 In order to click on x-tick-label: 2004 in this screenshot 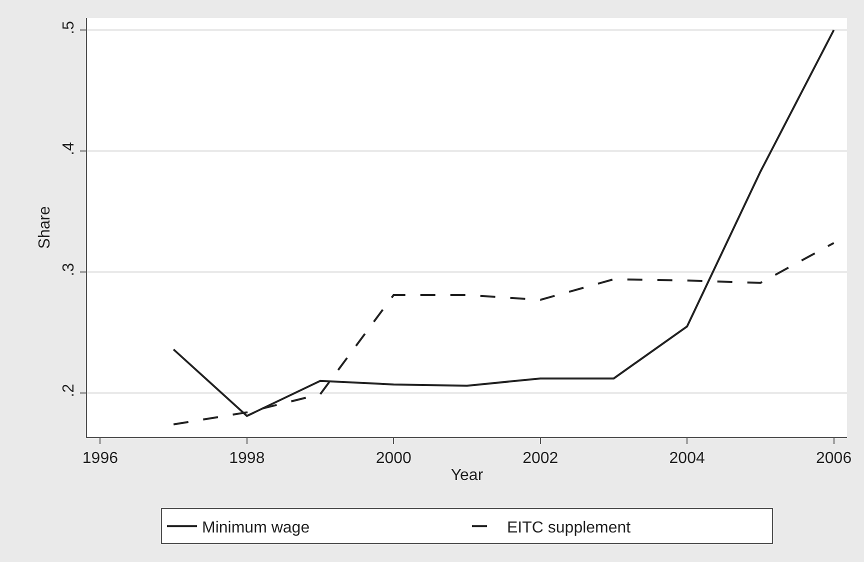, I will do `click(687, 459)`.